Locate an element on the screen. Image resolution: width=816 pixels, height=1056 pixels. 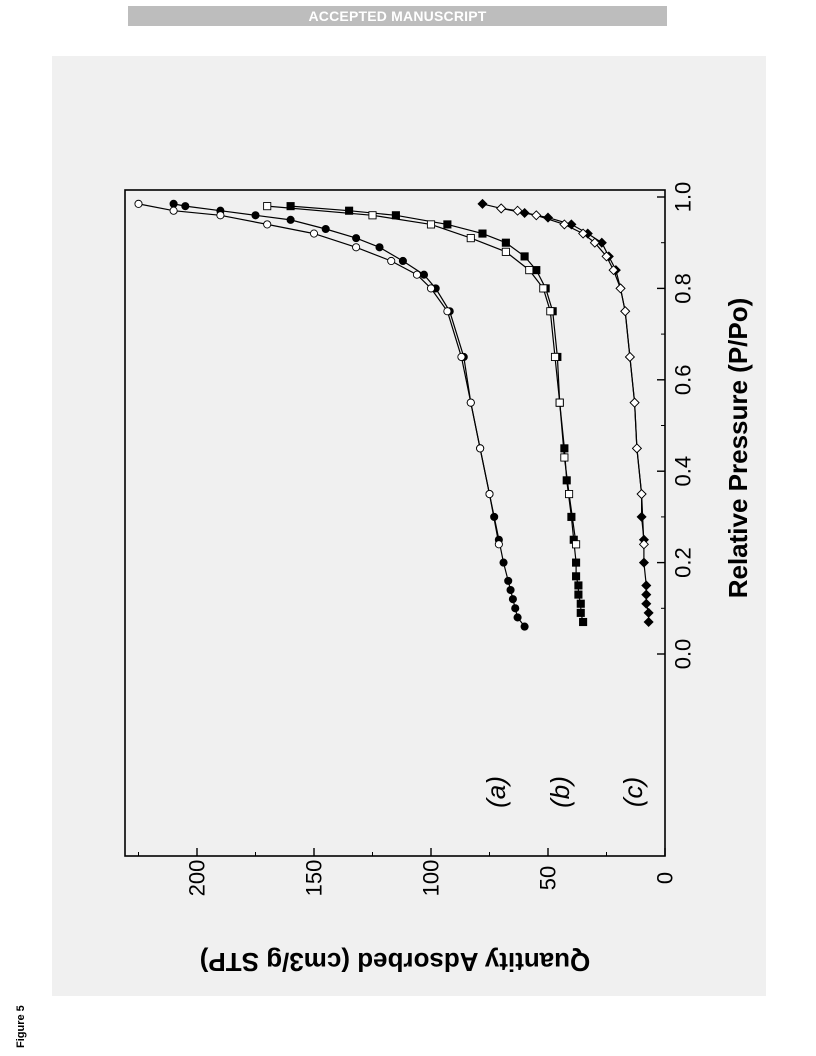
series-c-open is located at coordinates (572, 376).